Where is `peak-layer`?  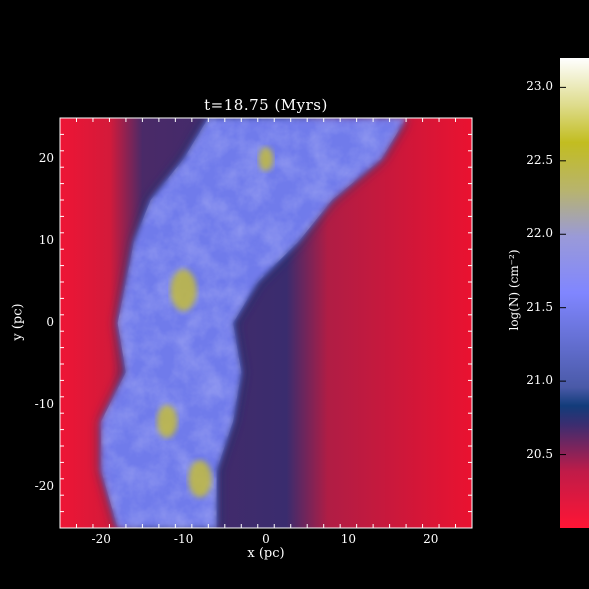 peak-layer is located at coordinates (215, 322).